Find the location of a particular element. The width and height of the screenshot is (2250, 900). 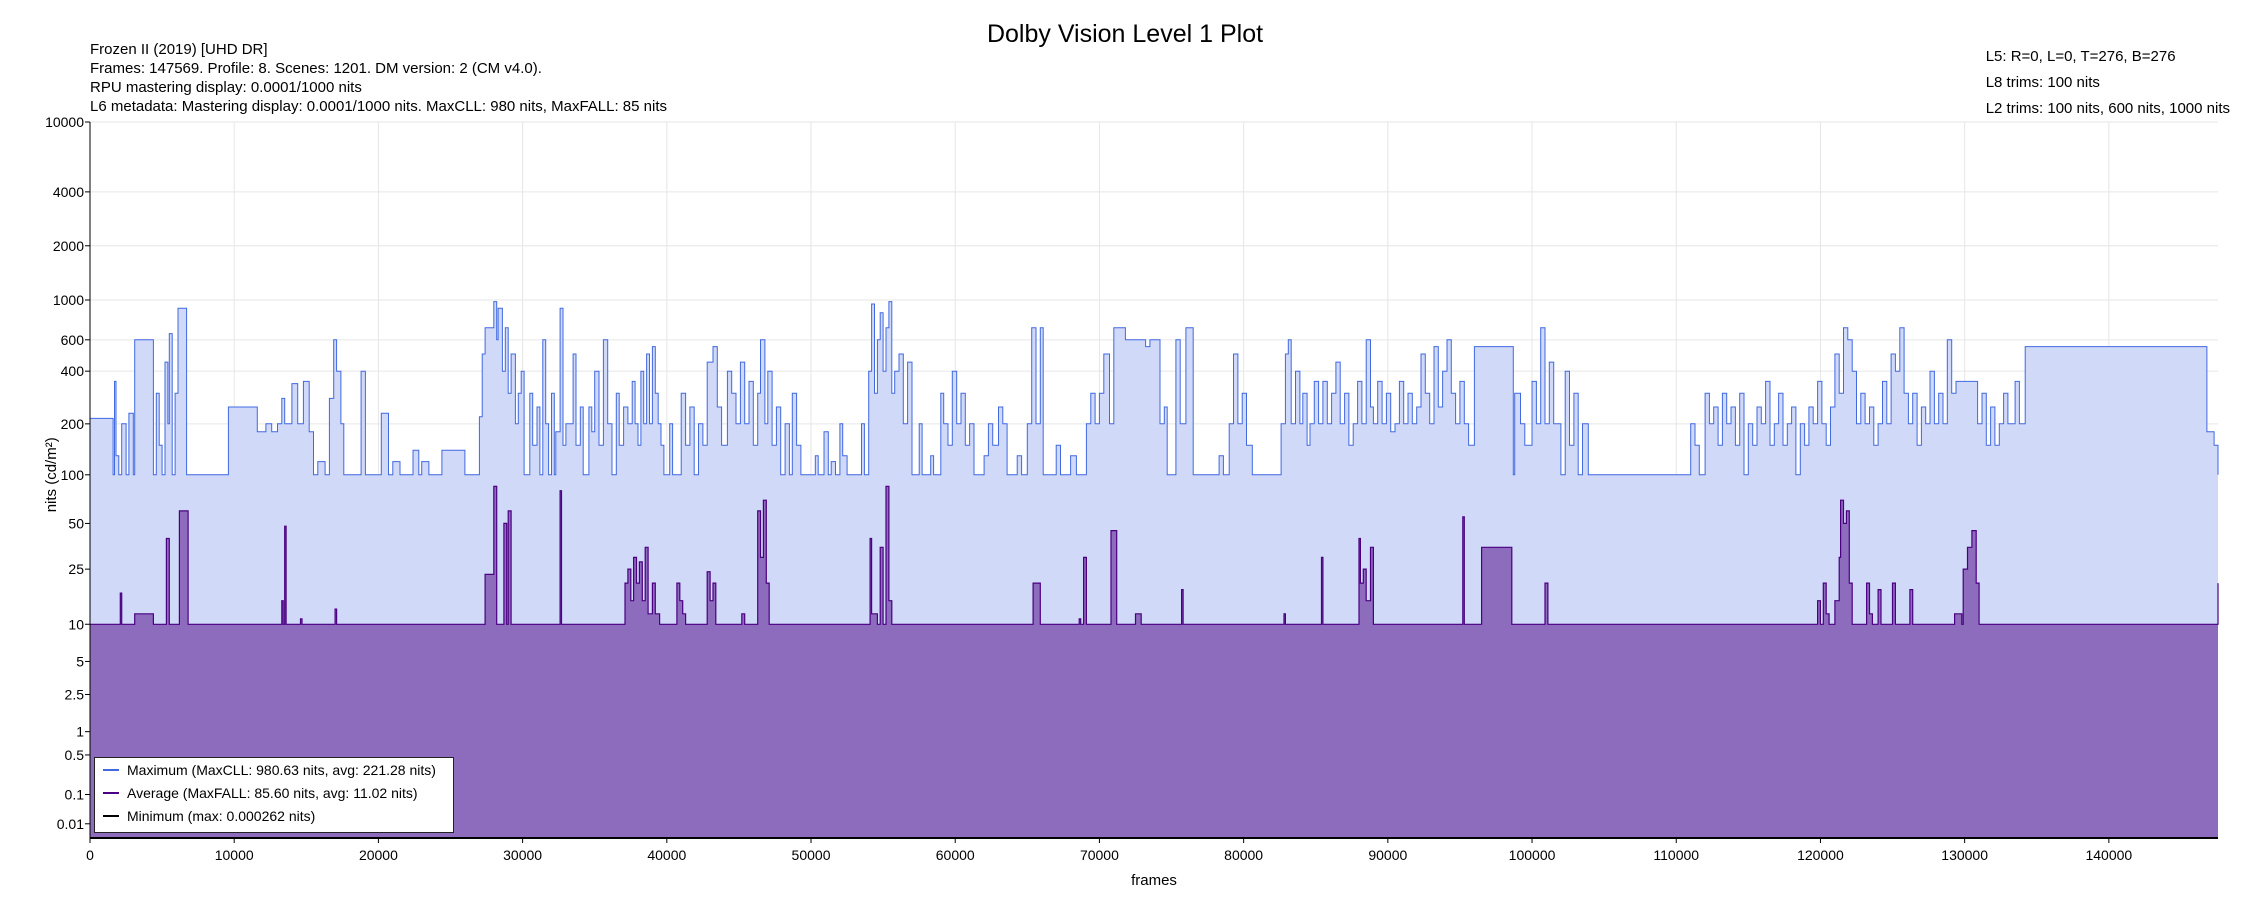

x-tick-label: 100000 is located at coordinates (1532, 855).